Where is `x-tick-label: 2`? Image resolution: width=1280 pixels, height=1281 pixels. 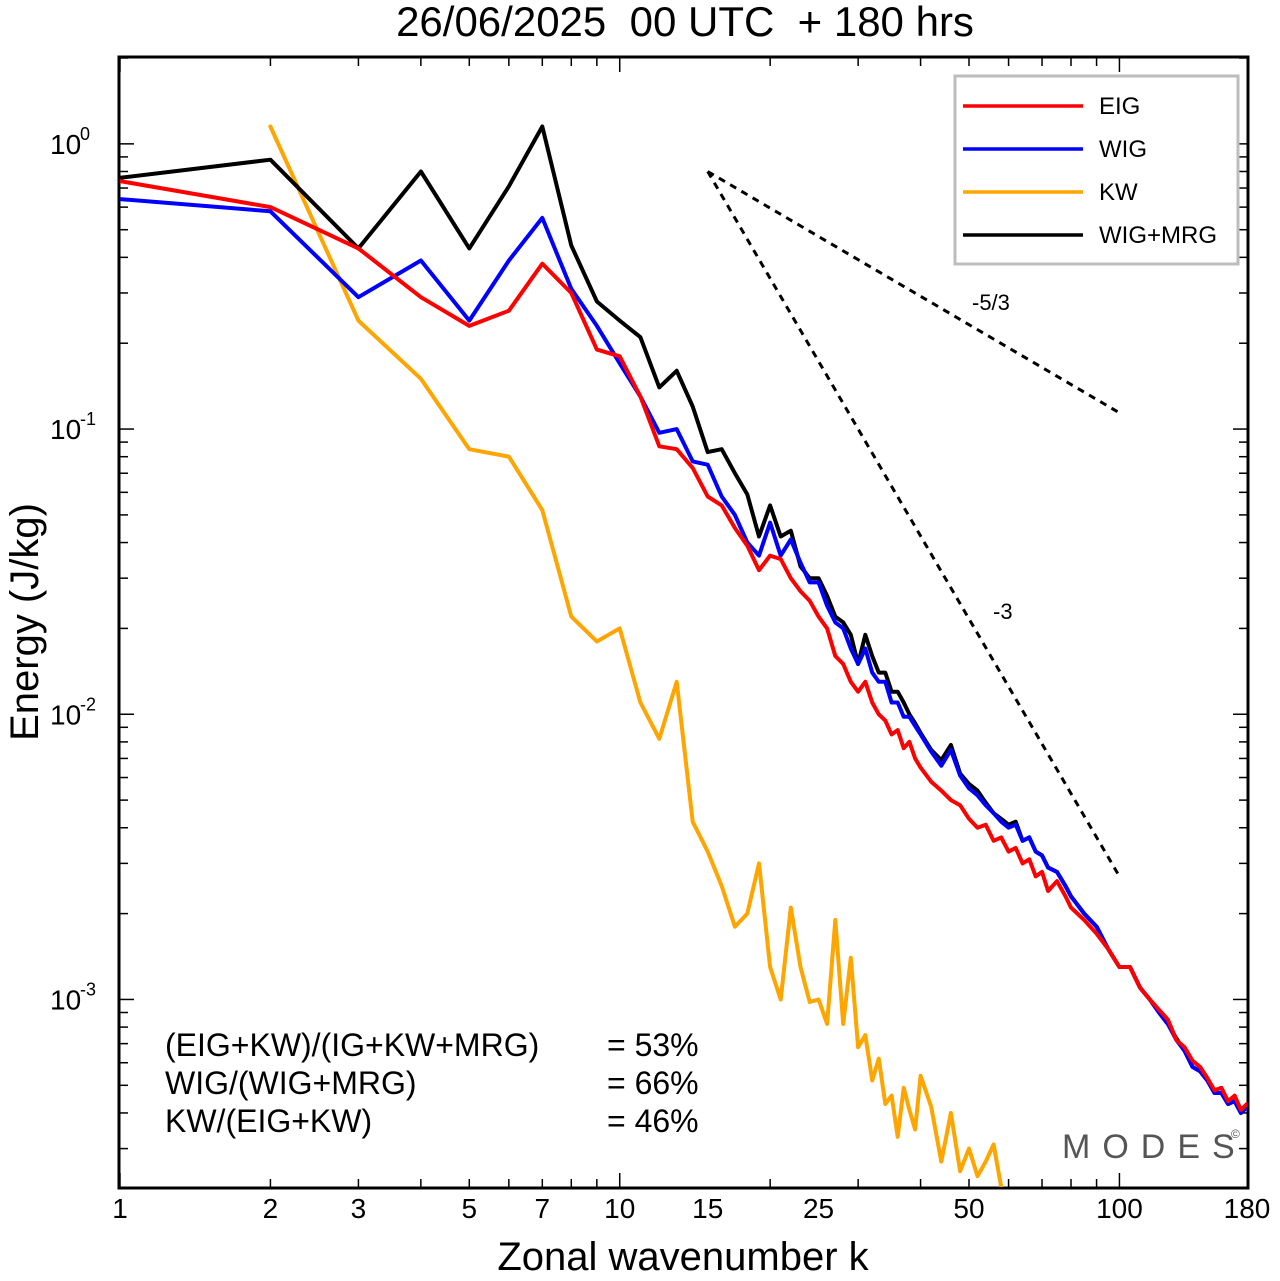
x-tick-label: 2 is located at coordinates (271, 1208).